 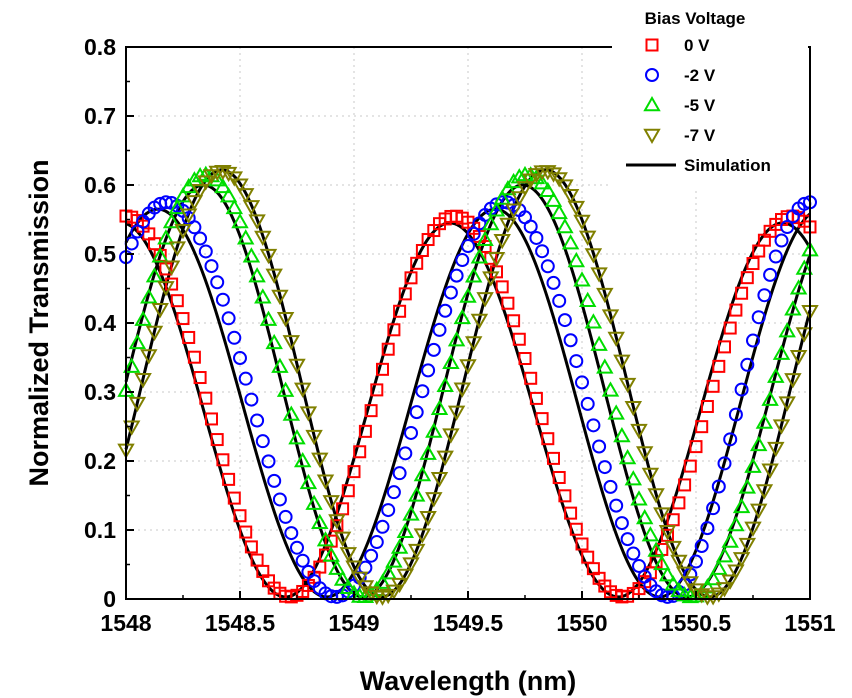 What do you see at coordinates (39, 322) in the screenshot?
I see `y-axis-title: Normalized Transmission` at bounding box center [39, 322].